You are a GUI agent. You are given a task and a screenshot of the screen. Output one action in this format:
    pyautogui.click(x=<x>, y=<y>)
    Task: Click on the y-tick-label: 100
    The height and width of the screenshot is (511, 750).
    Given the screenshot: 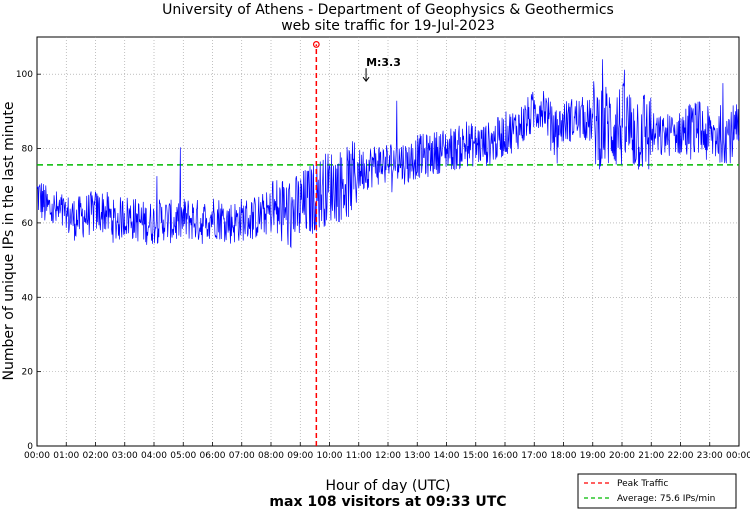 What is the action you would take?
    pyautogui.click(x=24, y=75)
    